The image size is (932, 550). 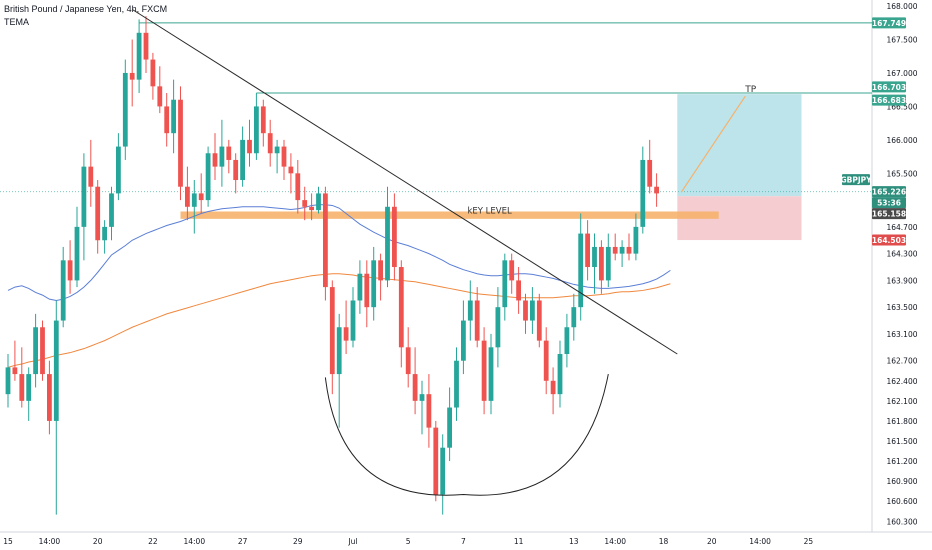 I want to click on y-tick-label: 160.900, so click(x=901, y=481).